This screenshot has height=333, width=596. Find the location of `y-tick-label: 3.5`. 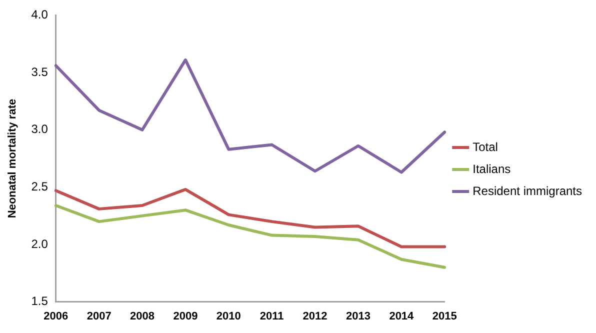

y-tick-label: 3.5 is located at coordinates (39, 71).